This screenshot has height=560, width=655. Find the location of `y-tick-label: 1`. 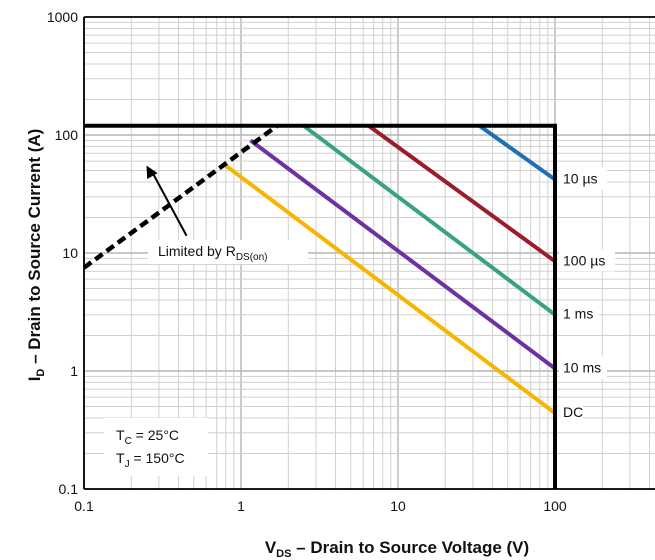

y-tick-label: 1 is located at coordinates (74, 371).